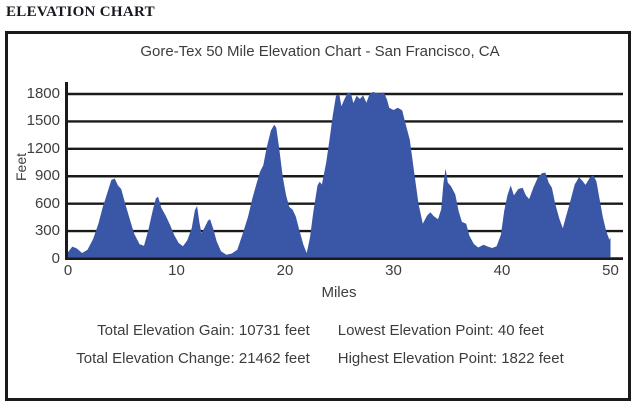 The height and width of the screenshot is (410, 640). I want to click on x-tick-50: 50, so click(610, 270).